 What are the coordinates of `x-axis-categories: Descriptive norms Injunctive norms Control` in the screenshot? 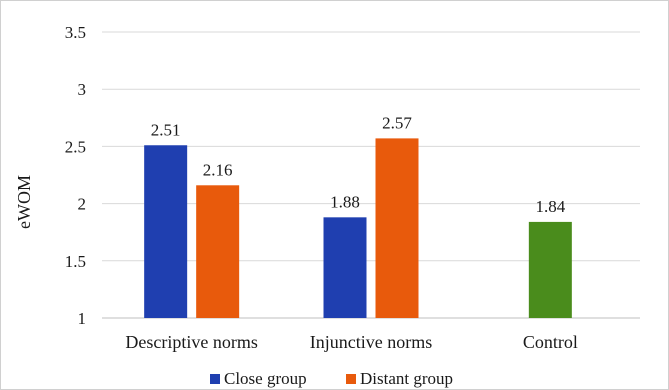 It's located at (351, 342).